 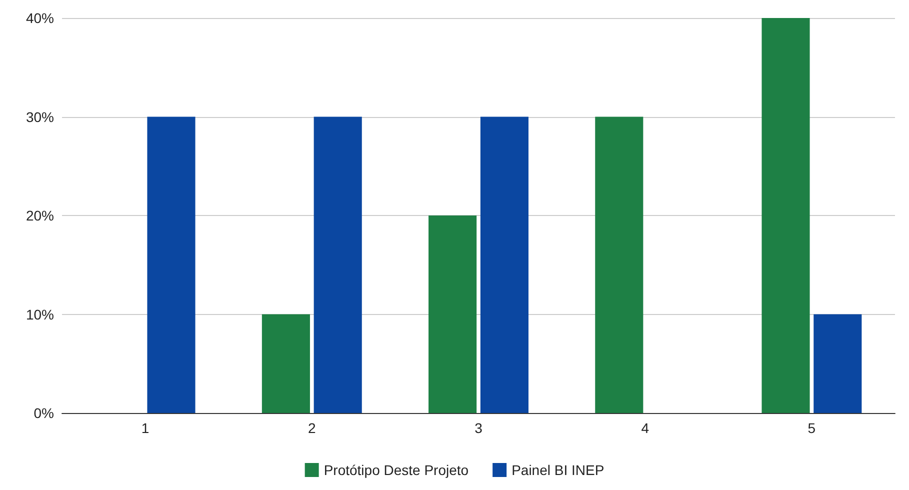 What do you see at coordinates (145, 428) in the screenshot?
I see `x-tick-label: 1` at bounding box center [145, 428].